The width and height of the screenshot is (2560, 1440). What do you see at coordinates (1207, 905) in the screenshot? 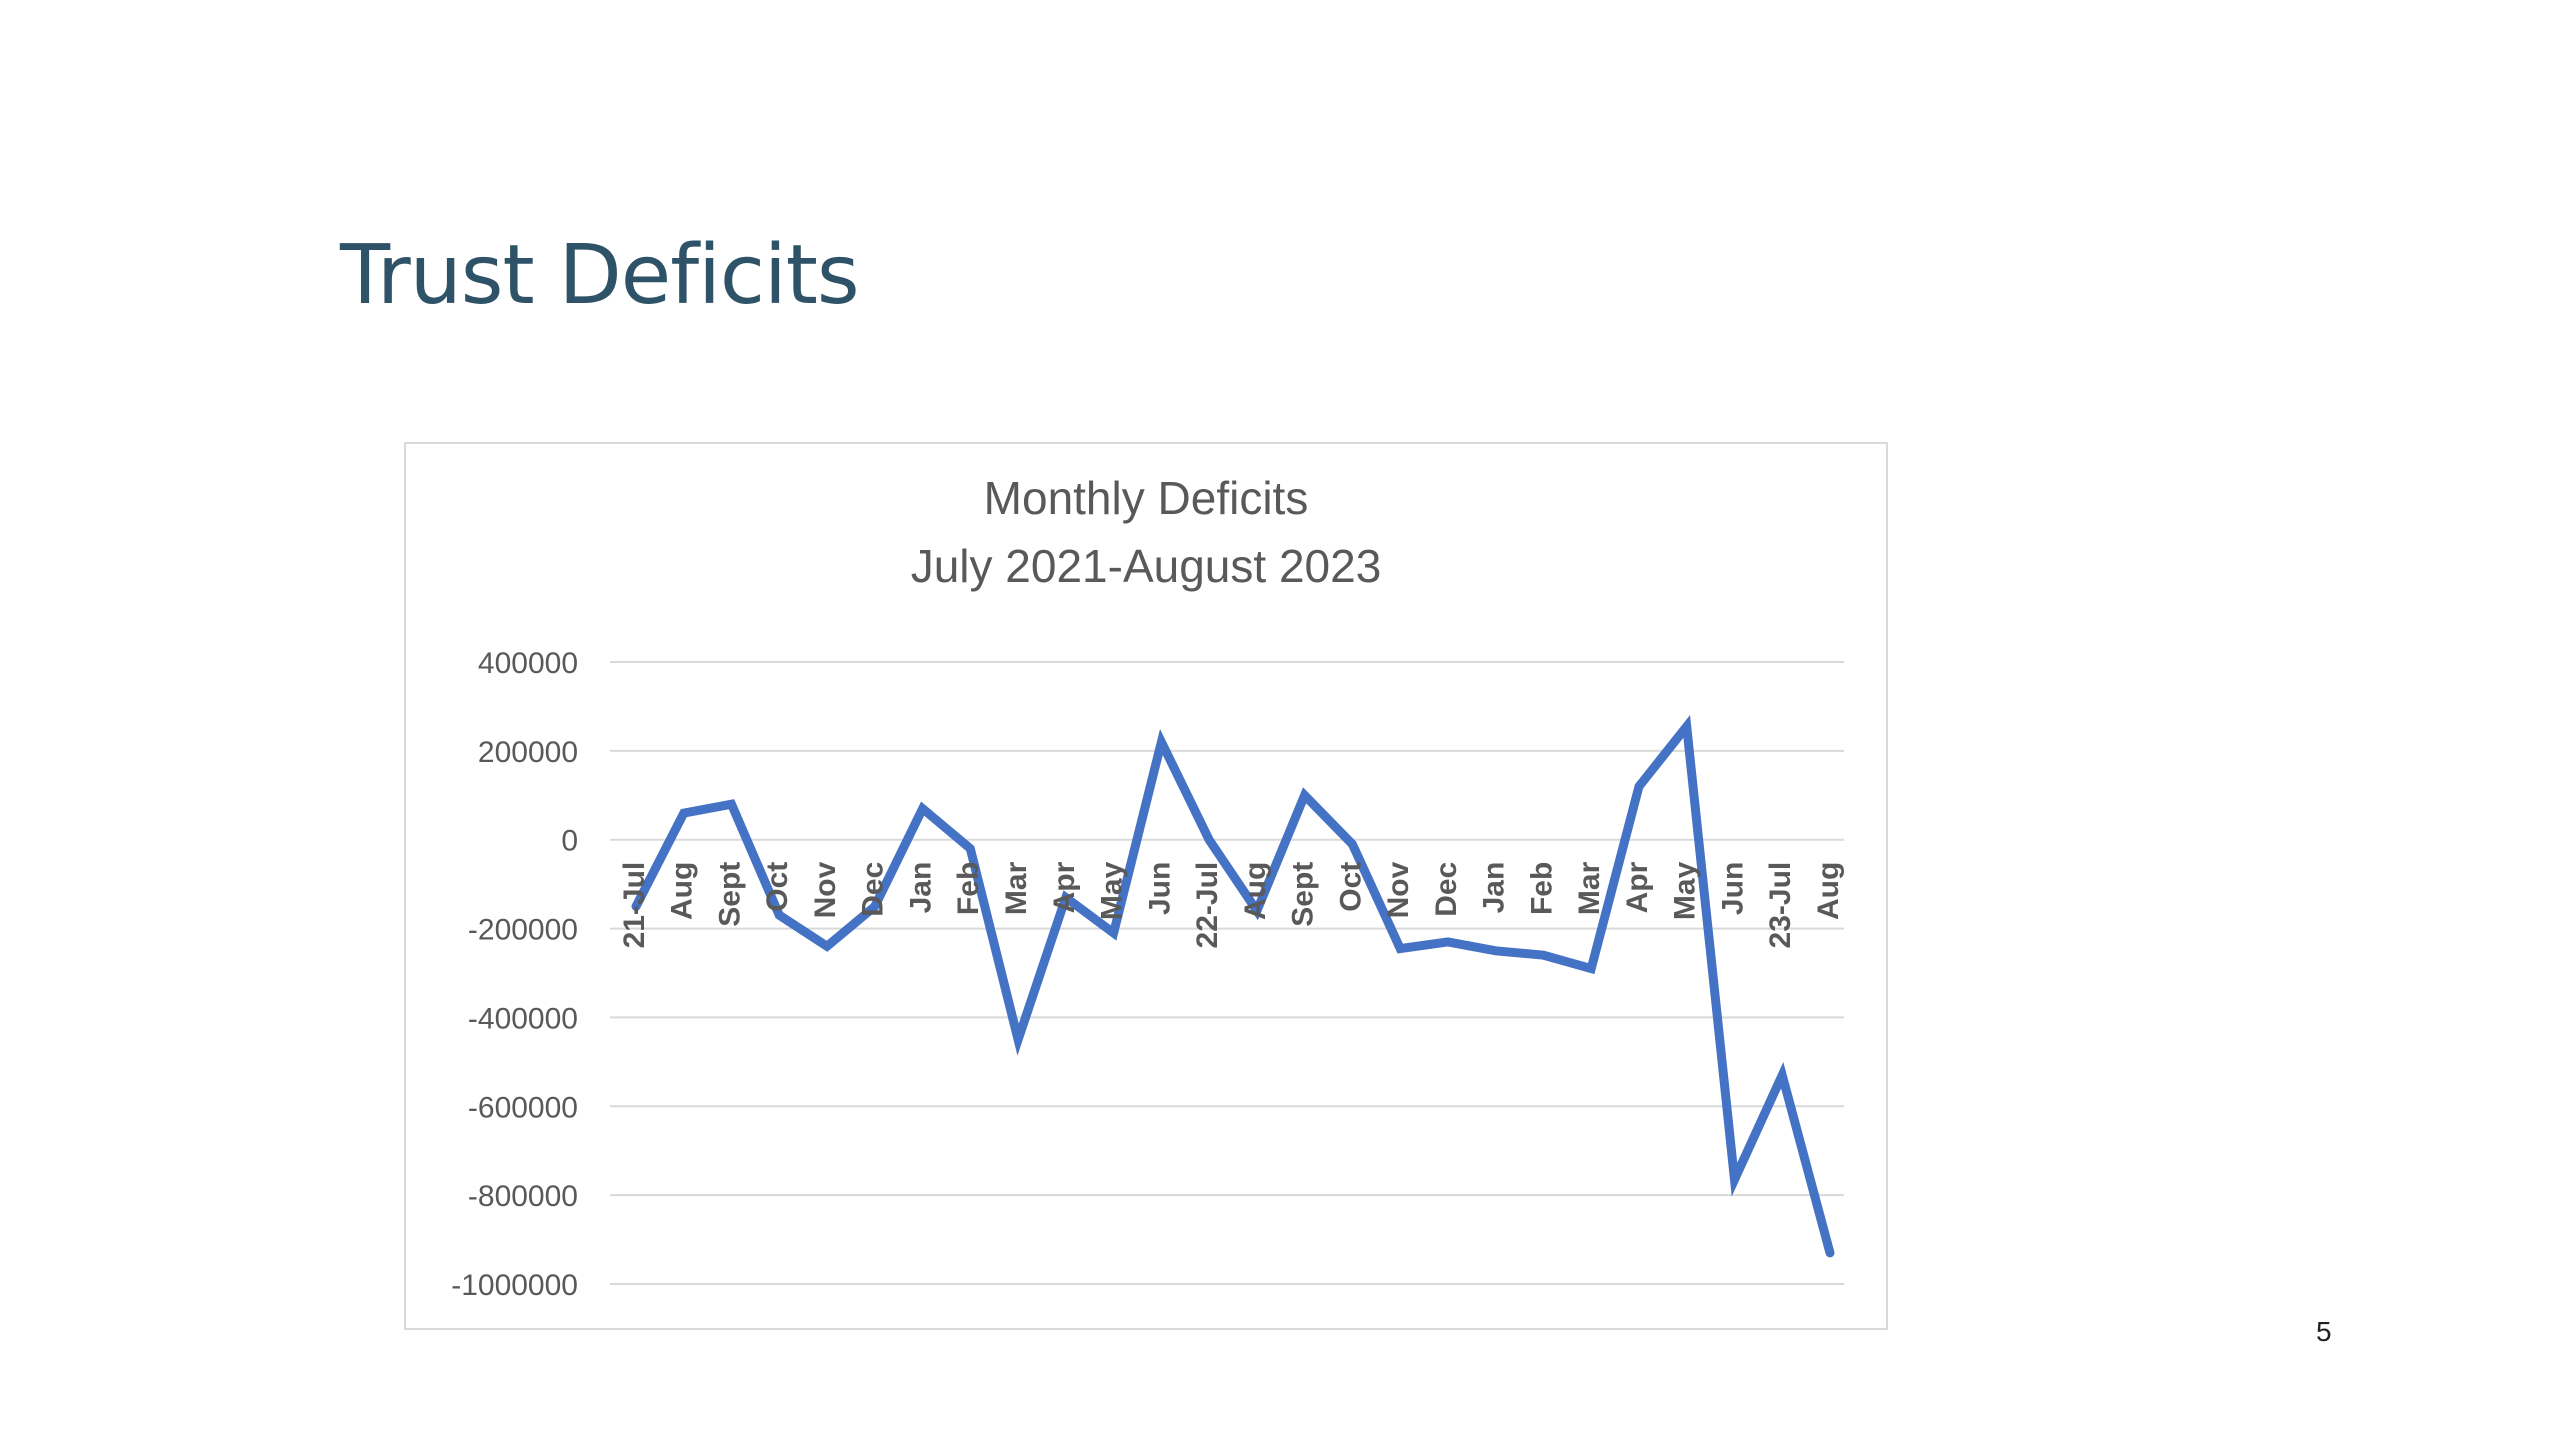
I see `x-tick-label: 22-Jul` at bounding box center [1207, 905].